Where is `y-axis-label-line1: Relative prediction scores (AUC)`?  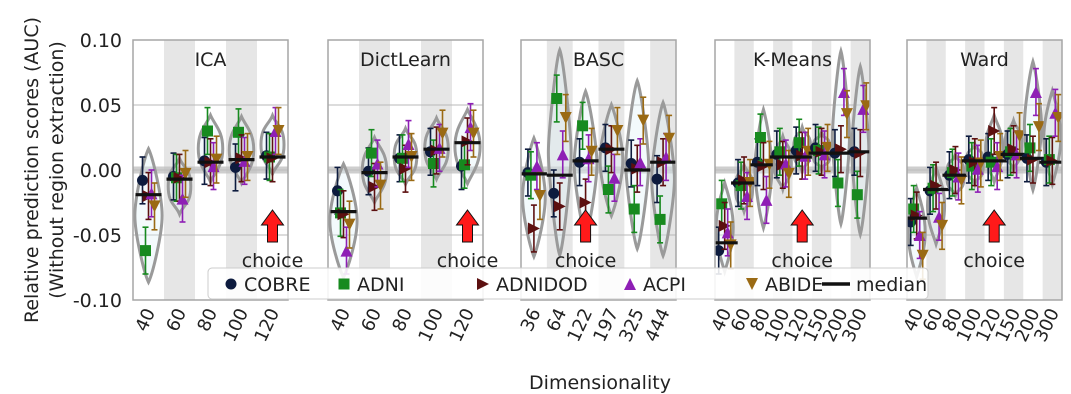 y-axis-label-line1: Relative prediction scores (AUC) is located at coordinates (32, 170).